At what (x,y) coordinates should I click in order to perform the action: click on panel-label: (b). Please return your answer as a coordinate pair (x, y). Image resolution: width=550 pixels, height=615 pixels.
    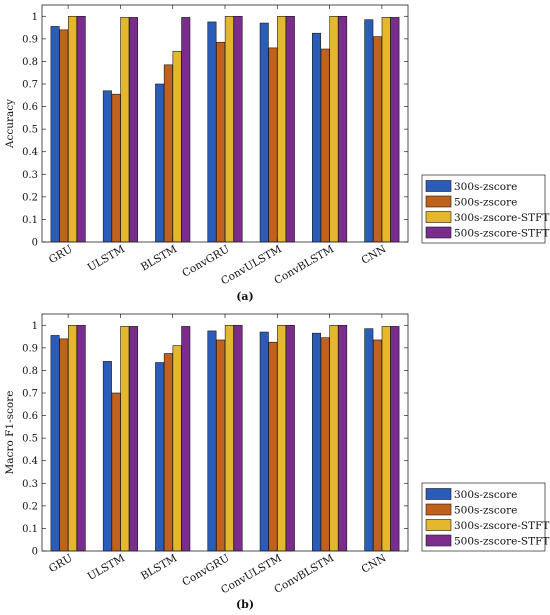
    Looking at the image, I should click on (245, 604).